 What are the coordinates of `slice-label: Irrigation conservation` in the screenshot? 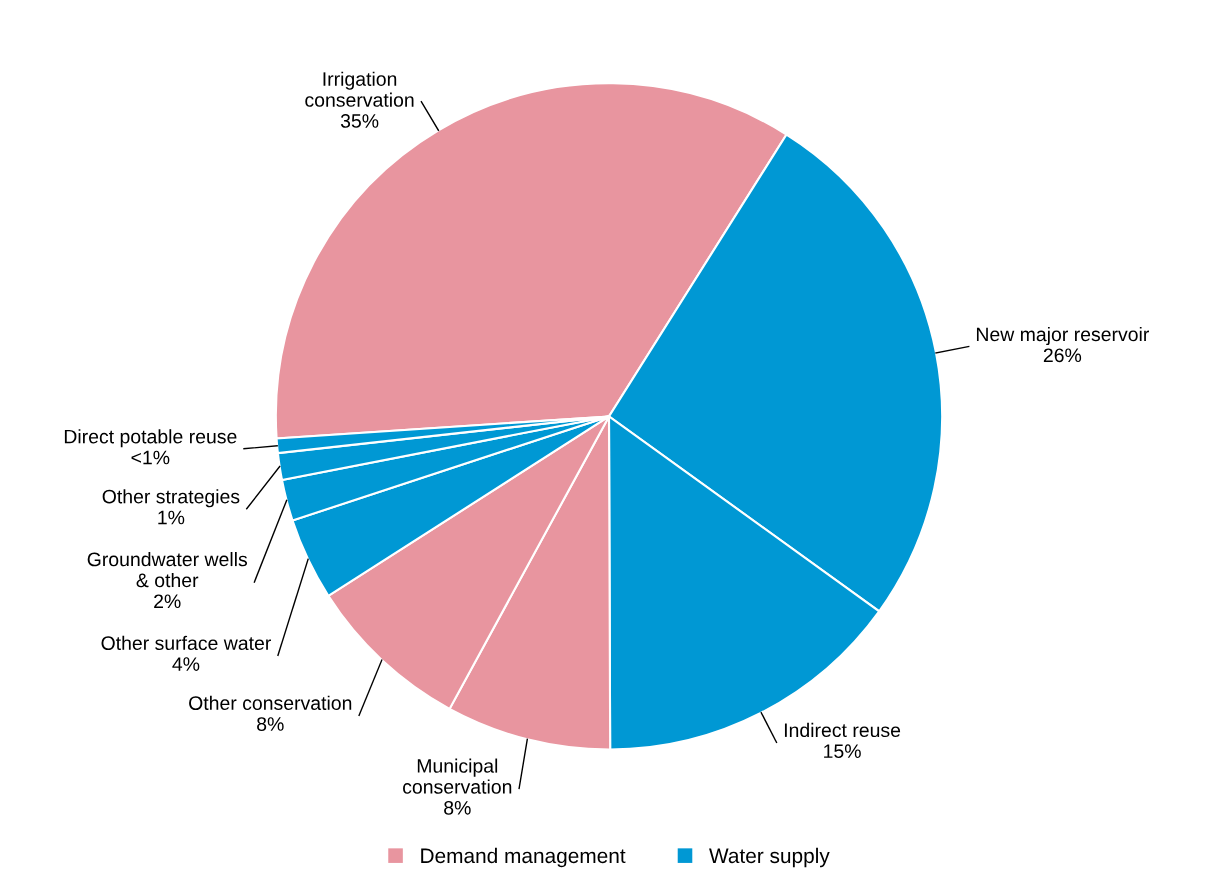 It's located at (359, 89).